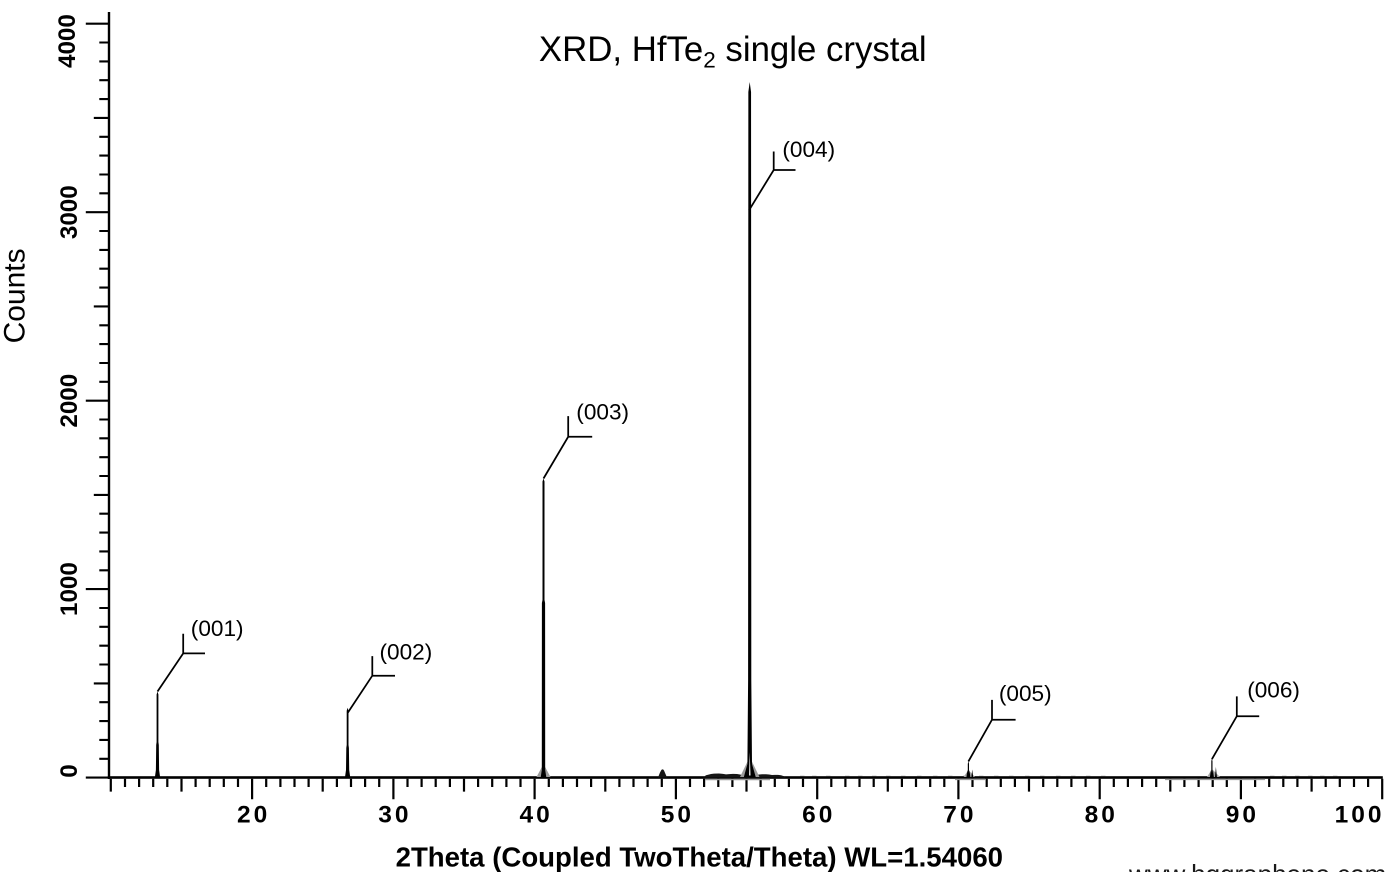 This screenshot has height=877, width=1395. What do you see at coordinates (69, 770) in the screenshot?
I see `svg-text: 0` at bounding box center [69, 770].